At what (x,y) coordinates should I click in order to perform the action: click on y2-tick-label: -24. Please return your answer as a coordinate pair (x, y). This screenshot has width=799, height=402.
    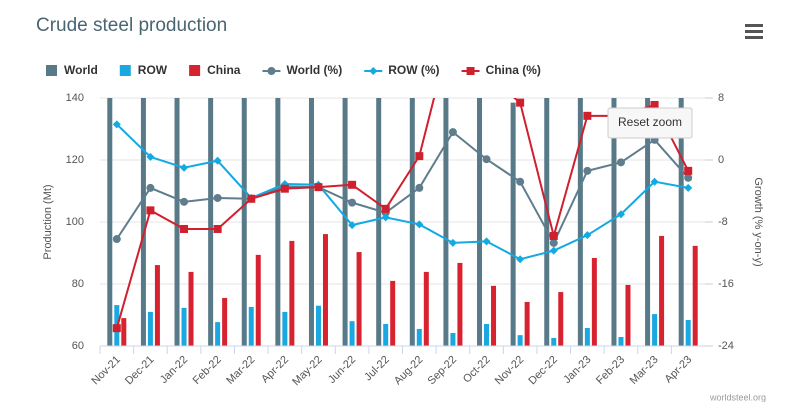
    Looking at the image, I should click on (726, 346).